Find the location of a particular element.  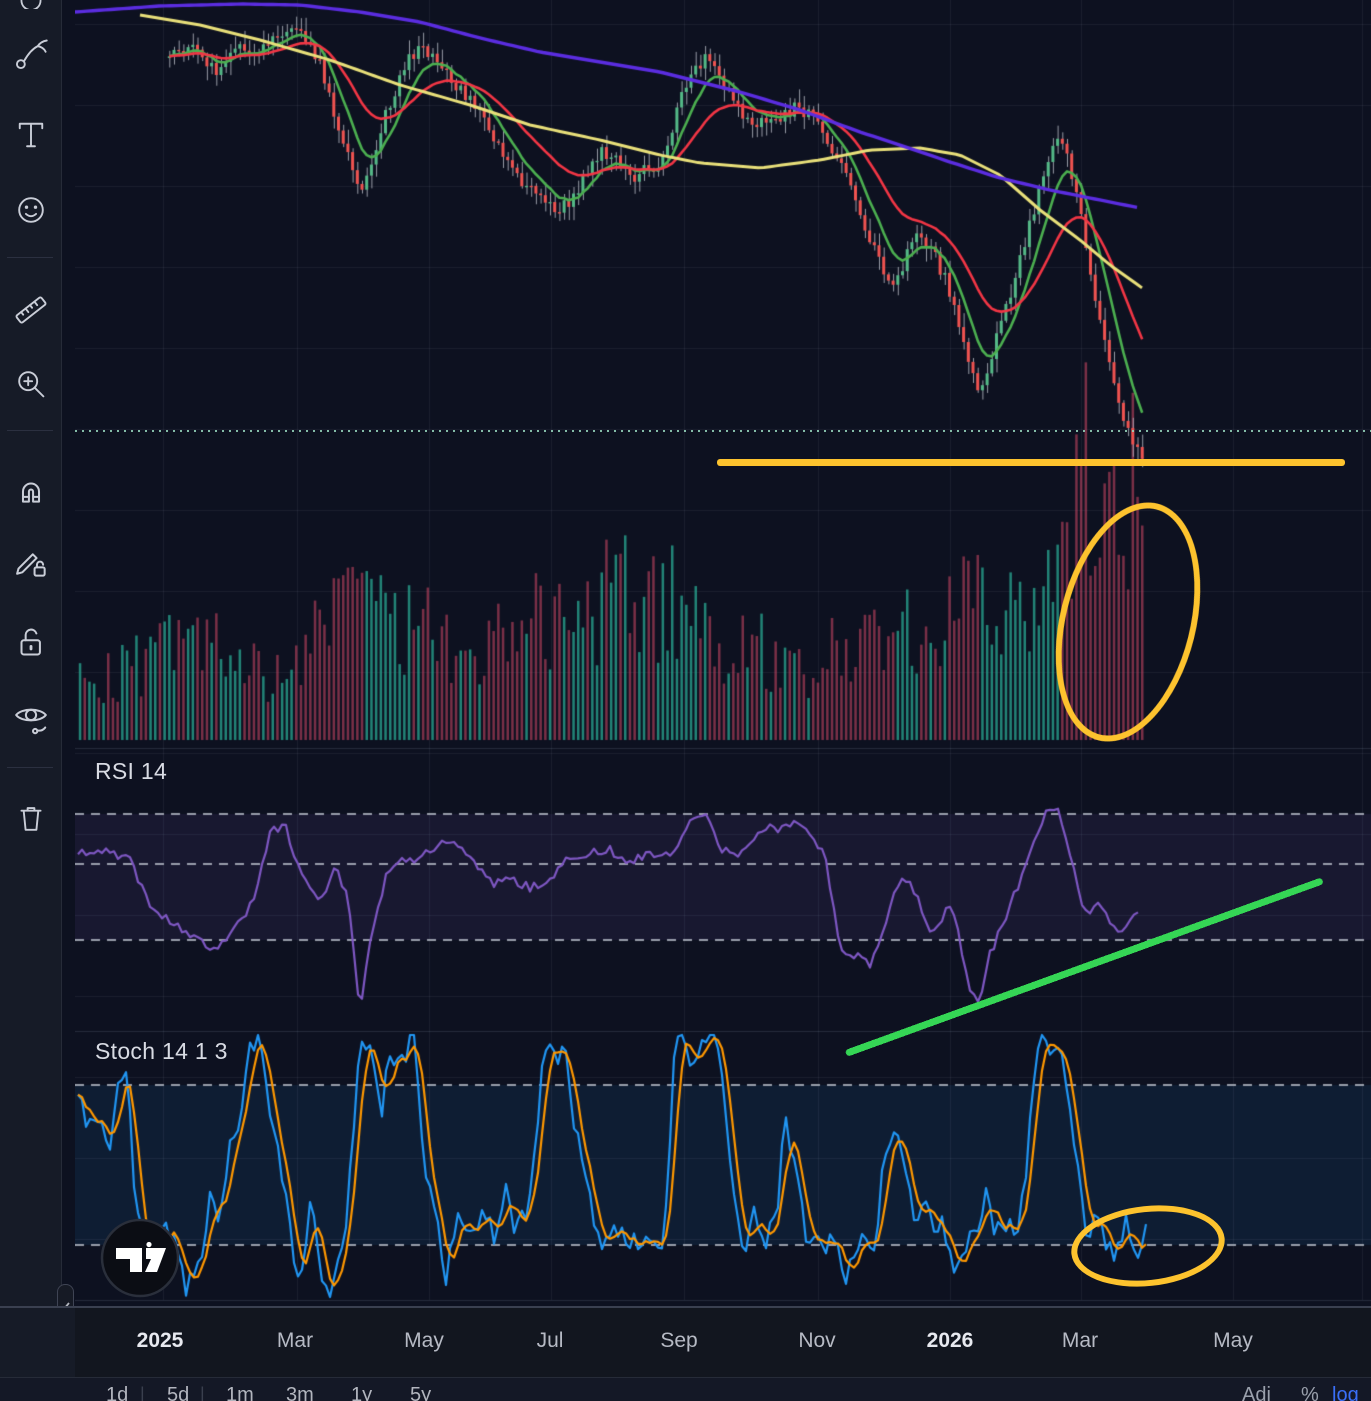

trash-icon is located at coordinates (31, 819).